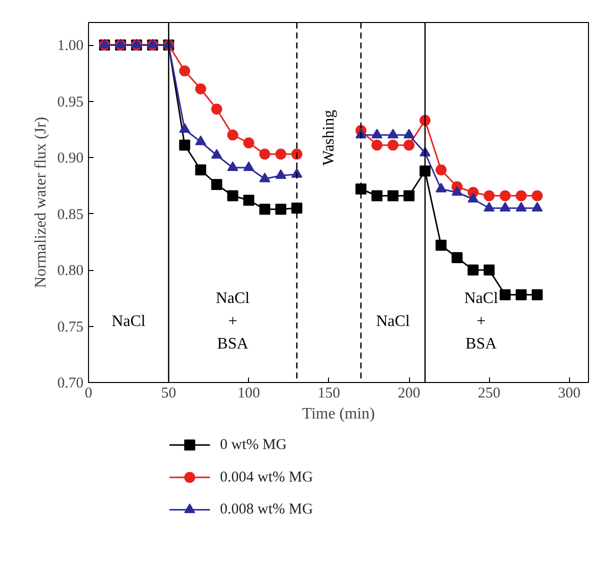 This screenshot has width=600, height=562. I want to click on y-tick-label: 0.75, so click(70, 327).